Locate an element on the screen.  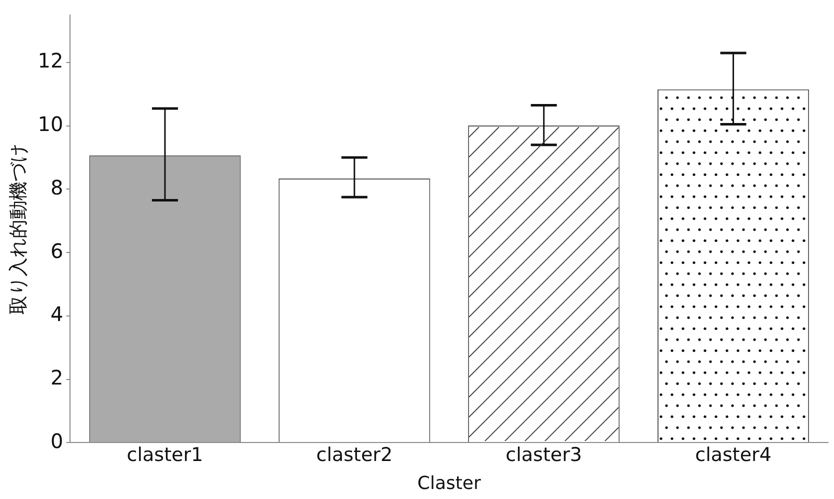
x-axis-title: Claster is located at coordinates (449, 483).